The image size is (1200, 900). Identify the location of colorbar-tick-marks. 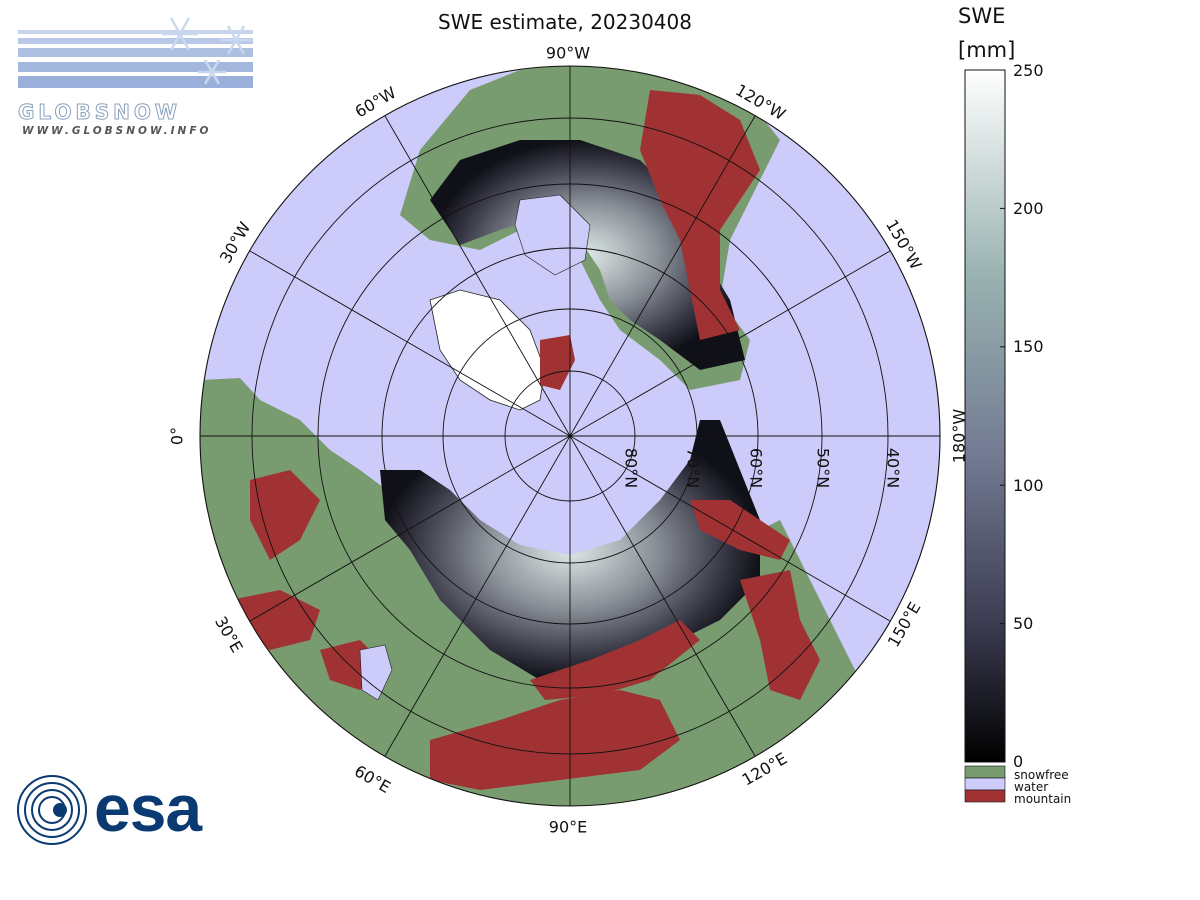
(1002, 416).